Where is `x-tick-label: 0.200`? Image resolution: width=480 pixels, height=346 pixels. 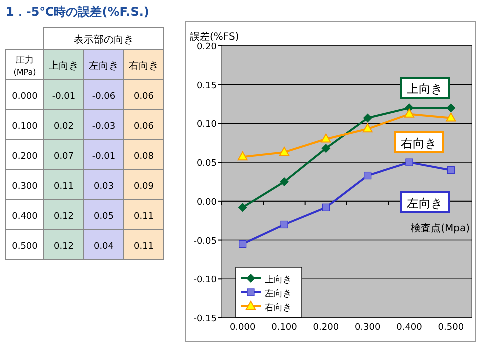
x-tick-label: 0.200 is located at coordinates (326, 328).